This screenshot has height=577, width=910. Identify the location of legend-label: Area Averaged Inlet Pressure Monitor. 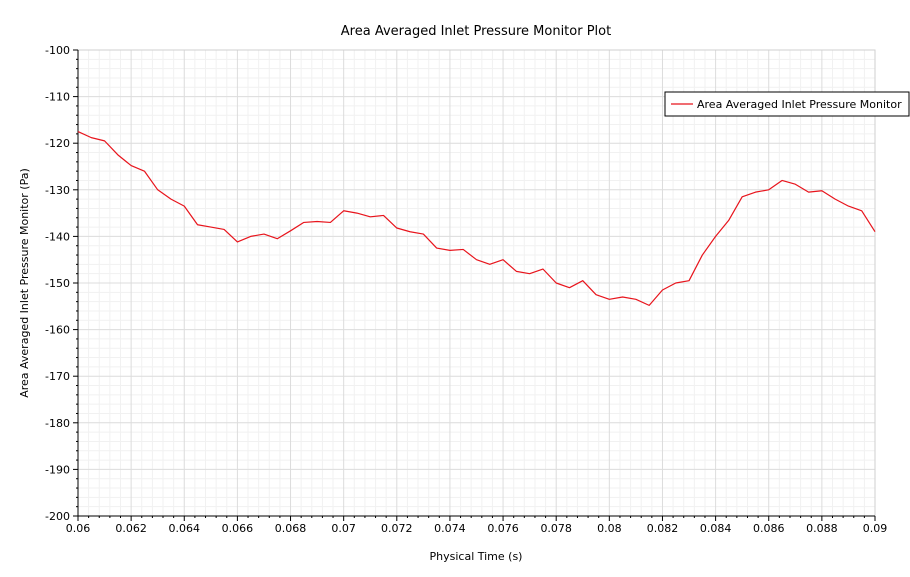
(799, 104).